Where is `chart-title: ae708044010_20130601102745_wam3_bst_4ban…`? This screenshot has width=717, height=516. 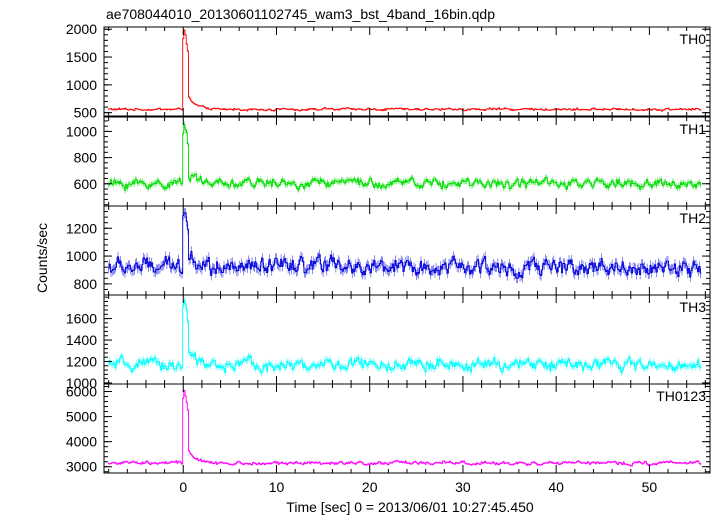
chart-title: ae708044010_20130601102745_wam3_bst_4ban… is located at coordinates (300, 14).